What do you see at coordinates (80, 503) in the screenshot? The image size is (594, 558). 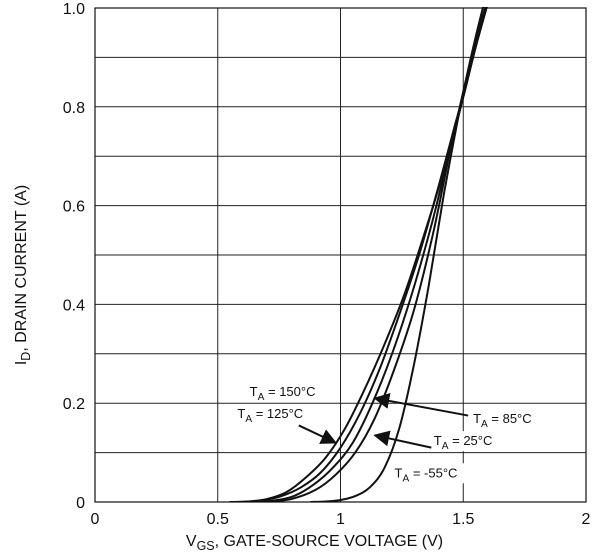 I see `y-tick-label: 0` at bounding box center [80, 503].